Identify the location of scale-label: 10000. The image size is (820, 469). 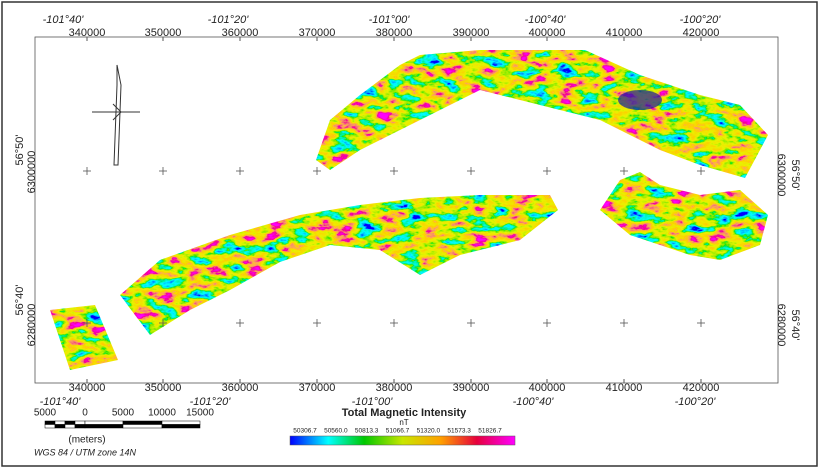
(162, 413).